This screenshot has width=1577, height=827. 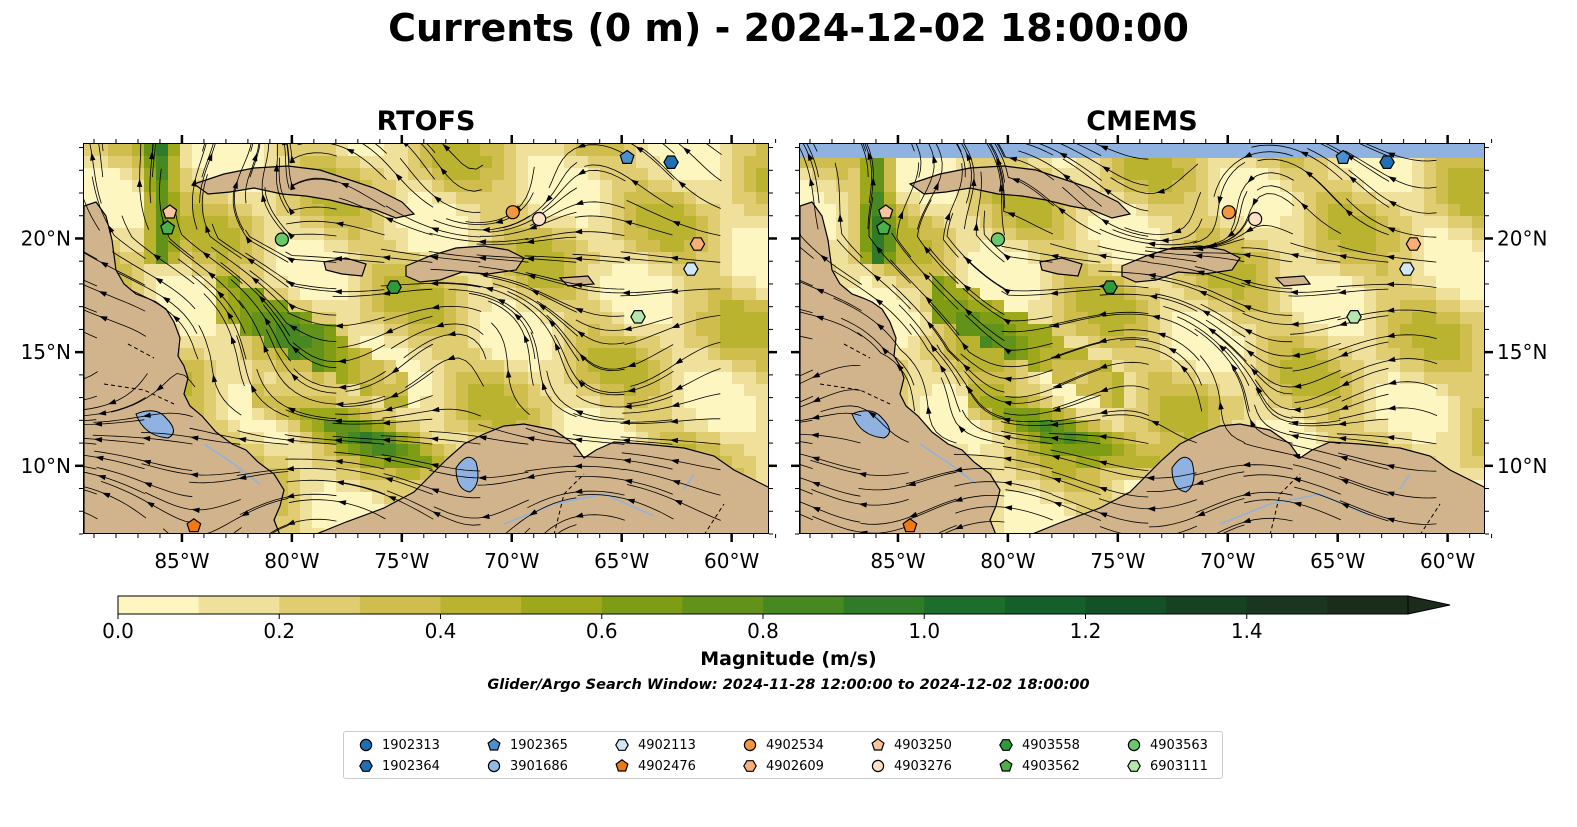 I want to click on colorbar-tick-label: 0.0, so click(x=118, y=631).